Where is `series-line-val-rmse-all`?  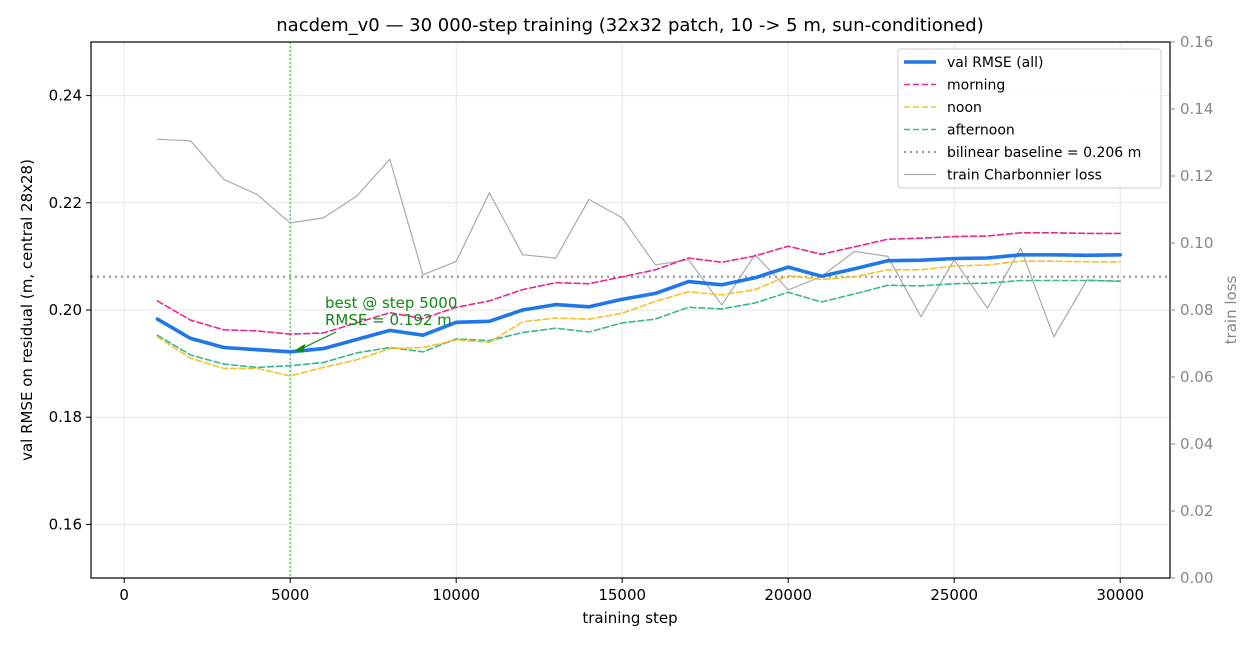
series-line-val-rmse-all is located at coordinates (638, 303).